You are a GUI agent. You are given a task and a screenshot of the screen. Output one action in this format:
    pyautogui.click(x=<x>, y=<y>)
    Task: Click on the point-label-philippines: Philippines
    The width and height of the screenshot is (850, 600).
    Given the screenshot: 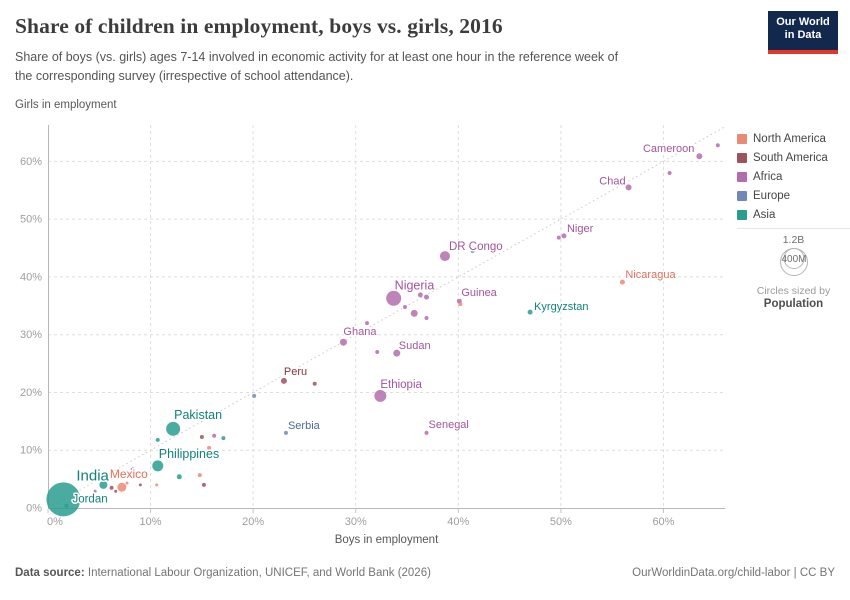 What is the action you would take?
    pyautogui.click(x=189, y=454)
    